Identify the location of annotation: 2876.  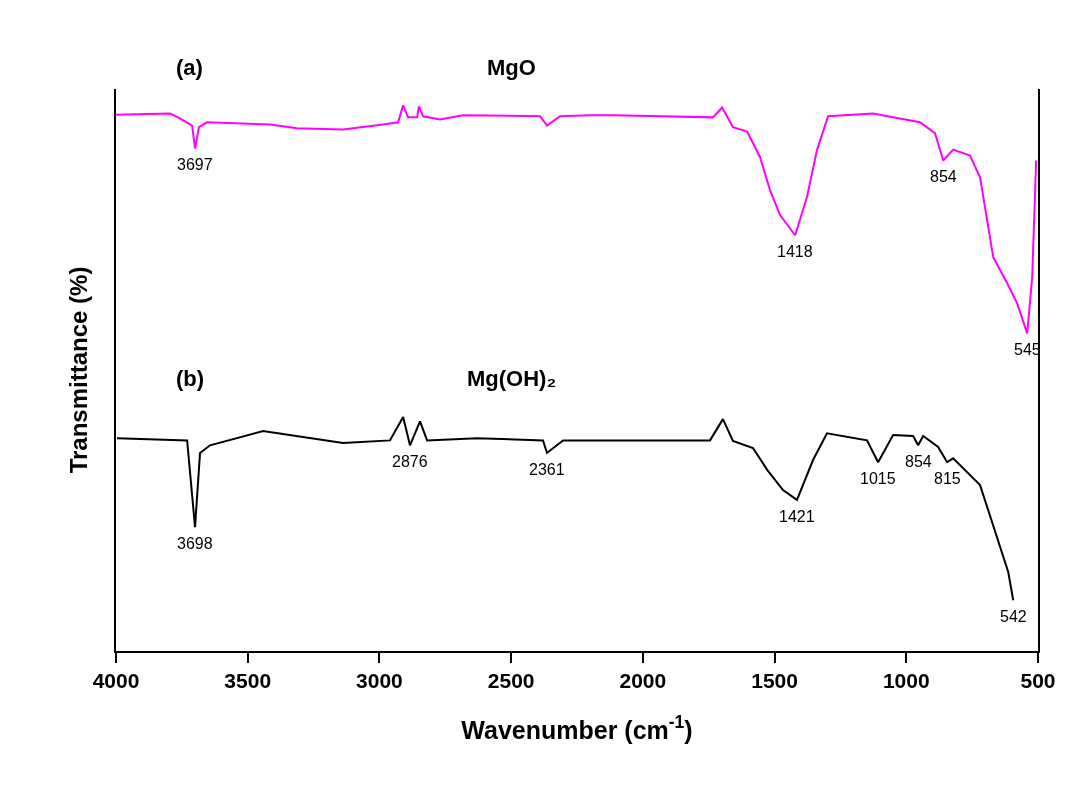
(410, 461).